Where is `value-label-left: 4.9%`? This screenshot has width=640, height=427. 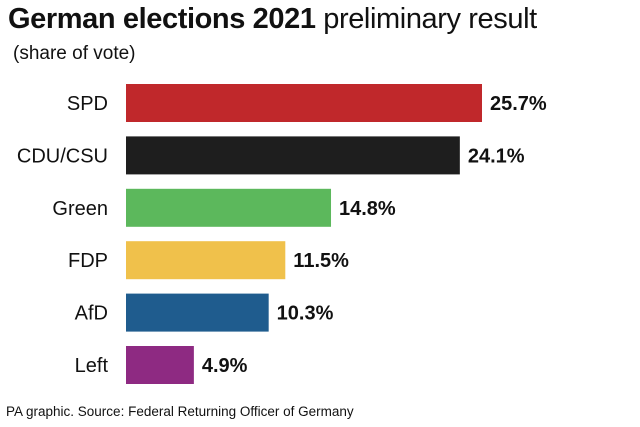 value-label-left: 4.9% is located at coordinates (225, 366).